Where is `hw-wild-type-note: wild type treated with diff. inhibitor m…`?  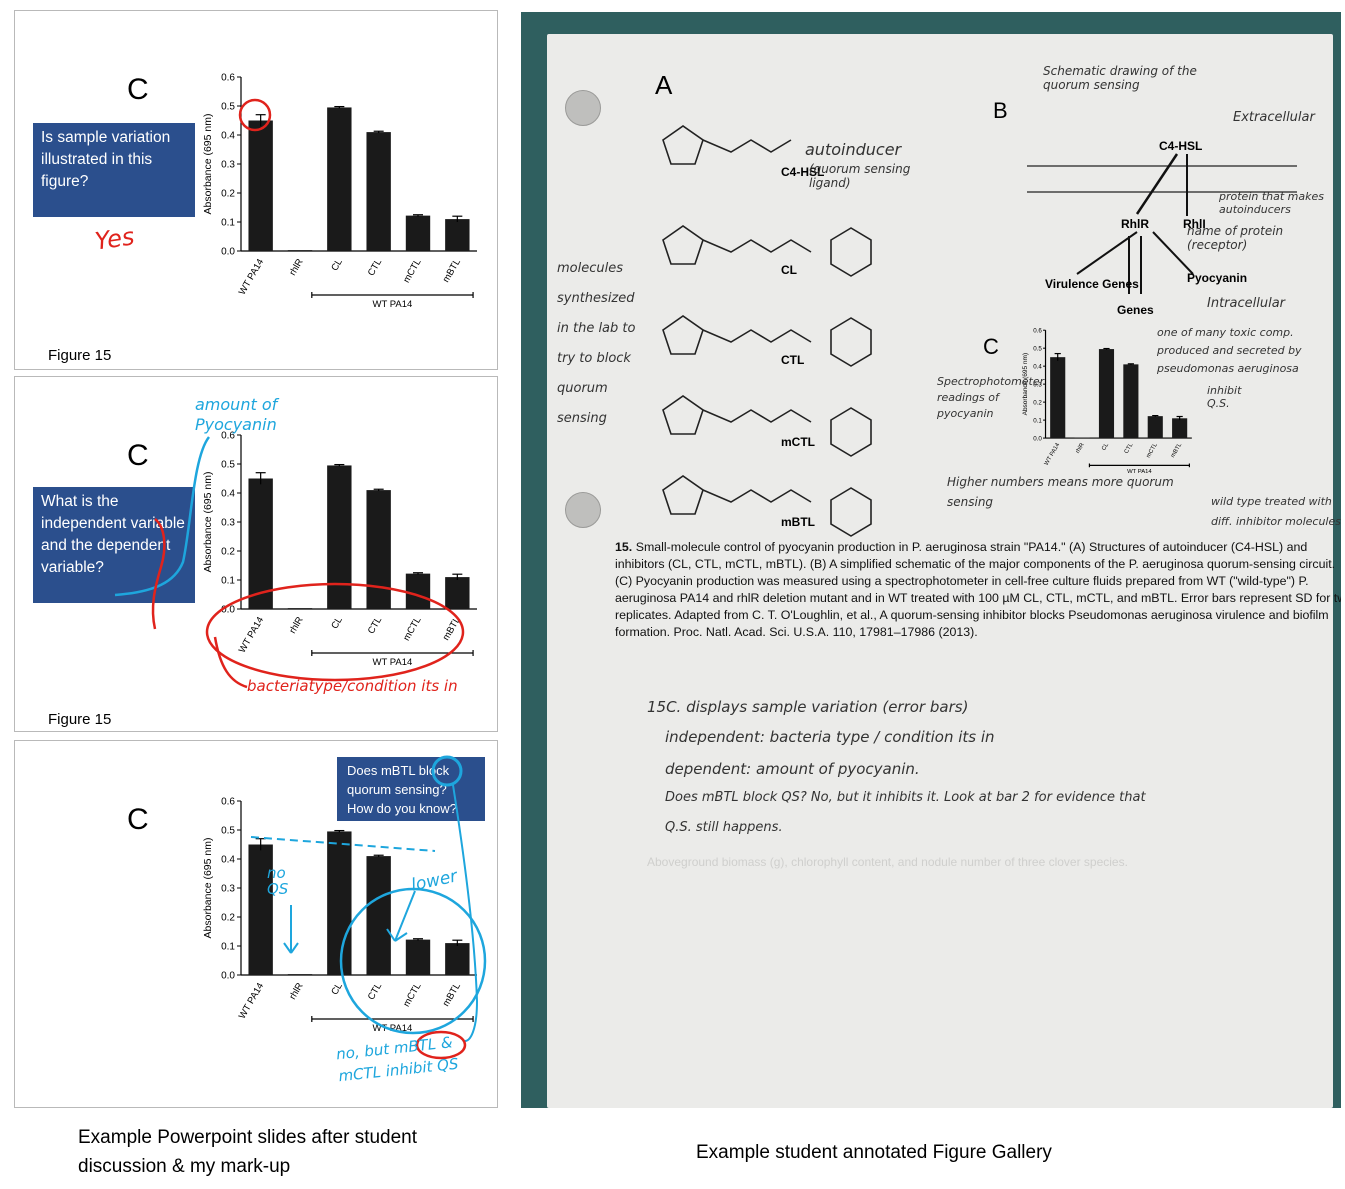
hw-wild-type-note: wild type treated with diff. inhibitor m… is located at coordinates (1276, 511).